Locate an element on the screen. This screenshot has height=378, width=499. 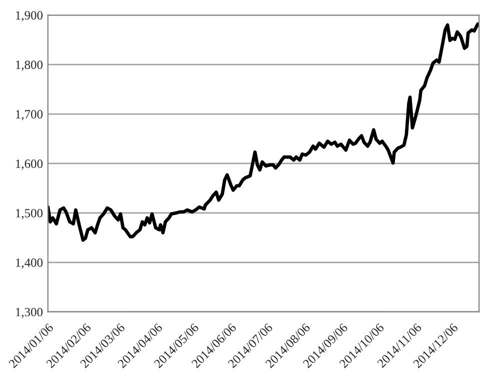
y-tick-label: 1,300 is located at coordinates (29, 313).